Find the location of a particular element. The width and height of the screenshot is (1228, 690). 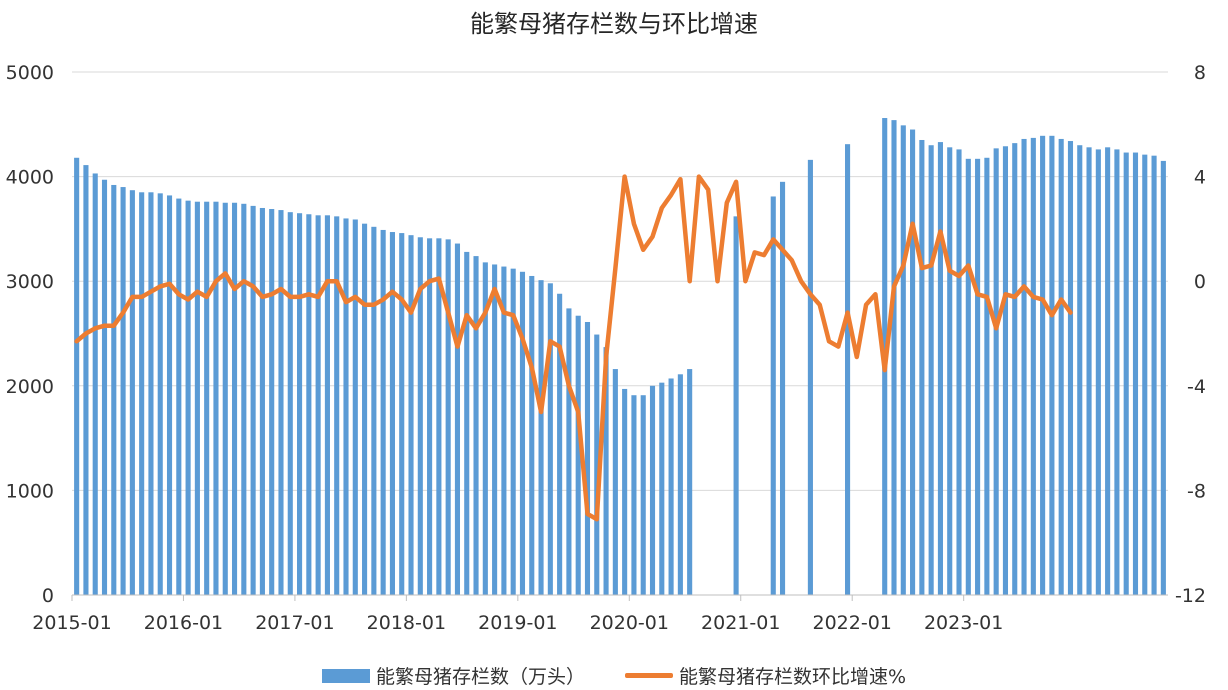

right-tick-label: 8 is located at coordinates (1200, 73).